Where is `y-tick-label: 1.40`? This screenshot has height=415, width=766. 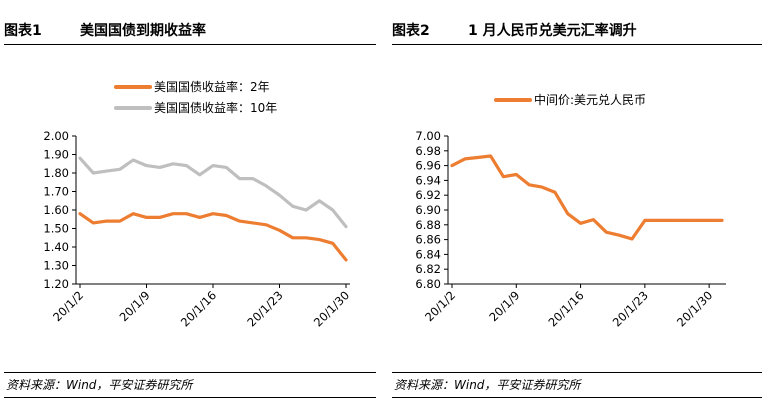
y-tick-label: 1.40 is located at coordinates (56, 247).